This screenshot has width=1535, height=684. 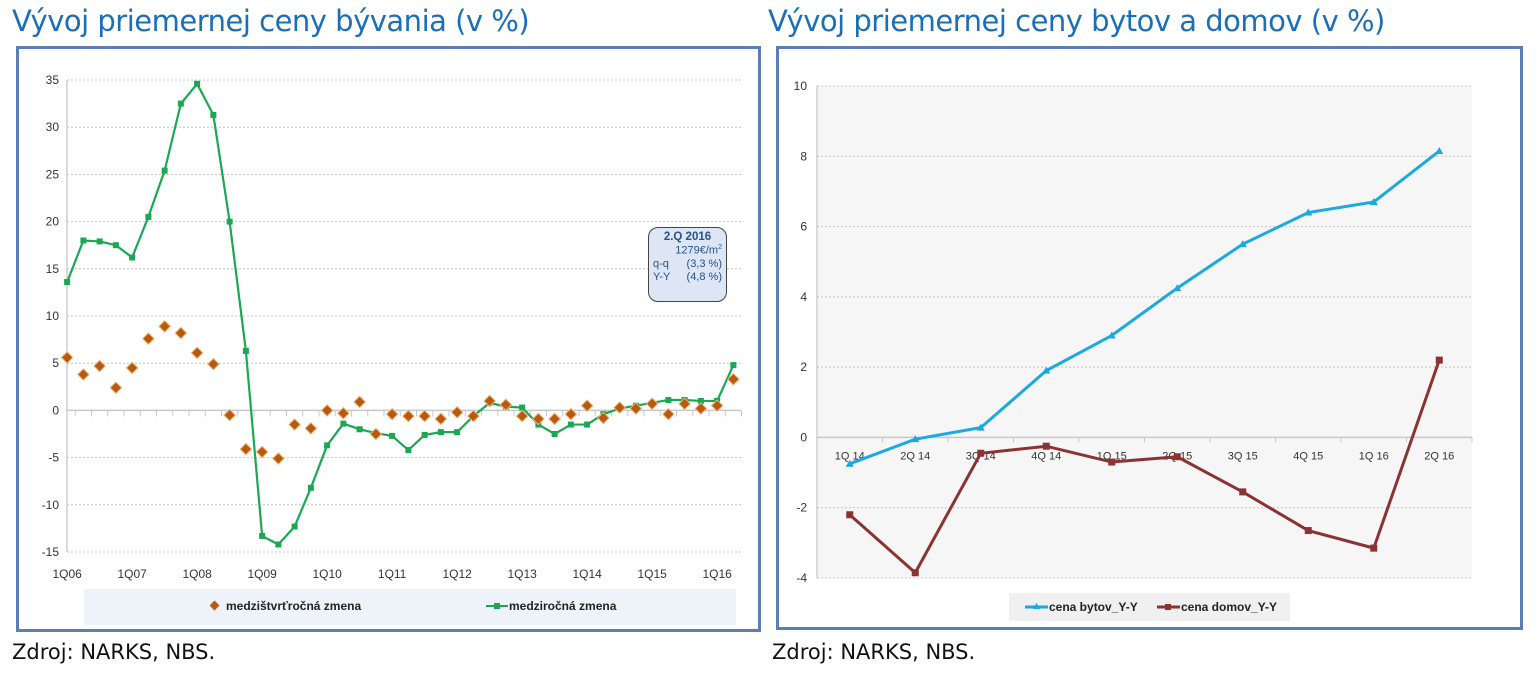 I want to click on annotation-yy: Y-Y (4,8 %), so click(x=687, y=277).